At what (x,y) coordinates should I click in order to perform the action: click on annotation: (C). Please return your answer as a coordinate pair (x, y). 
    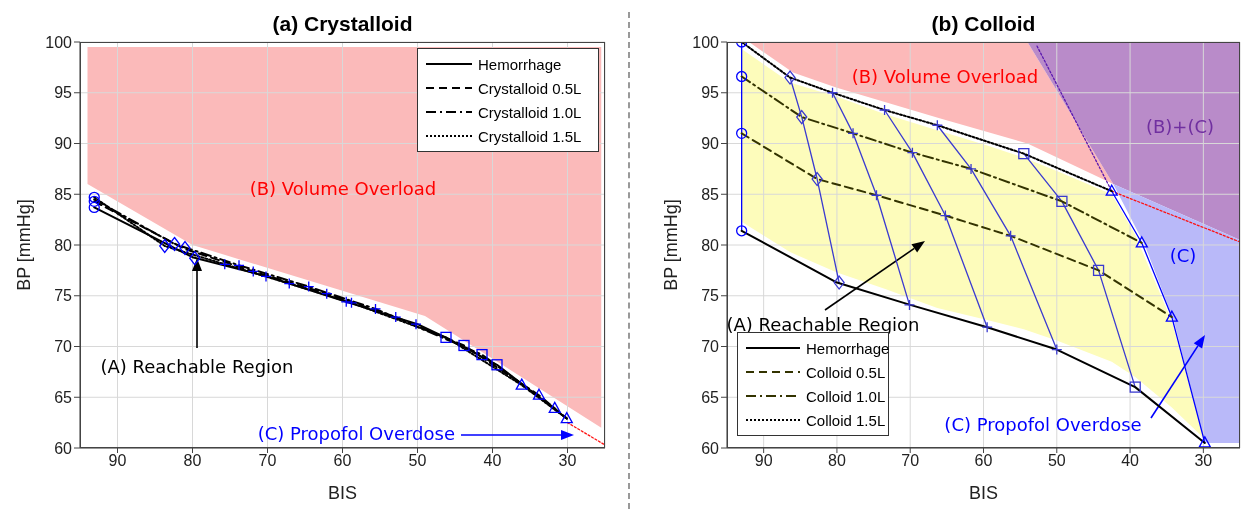
    Looking at the image, I should click on (1183, 255).